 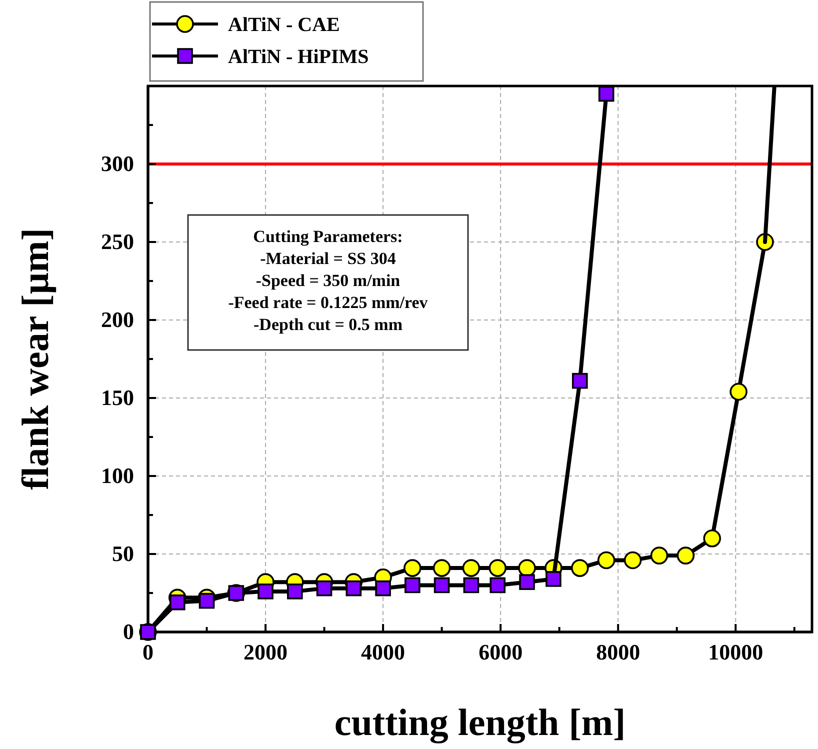 I want to click on x-tick-label: 4000, so click(x=383, y=652).